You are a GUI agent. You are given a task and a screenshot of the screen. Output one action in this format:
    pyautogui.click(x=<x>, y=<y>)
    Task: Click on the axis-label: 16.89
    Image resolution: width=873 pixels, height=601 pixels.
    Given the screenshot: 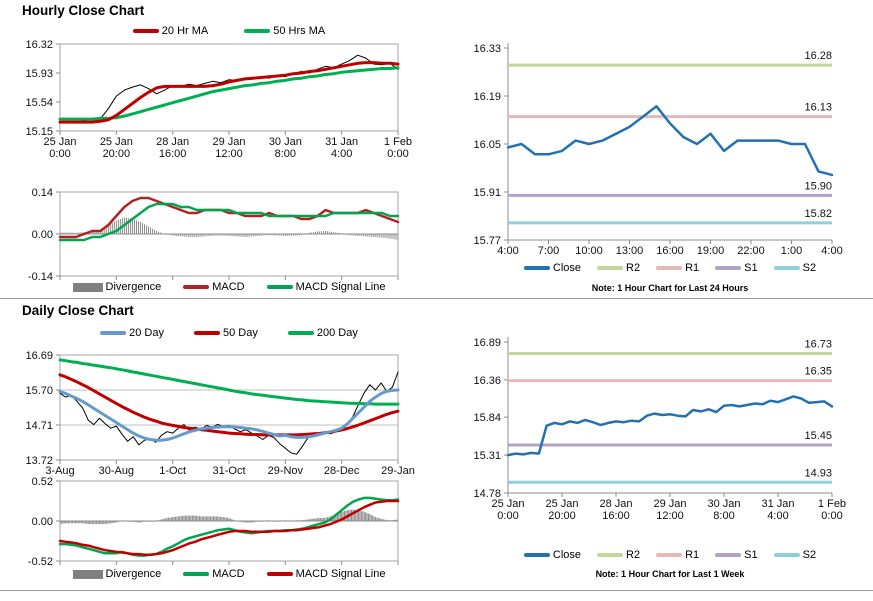 What is the action you would take?
    pyautogui.click(x=487, y=343)
    